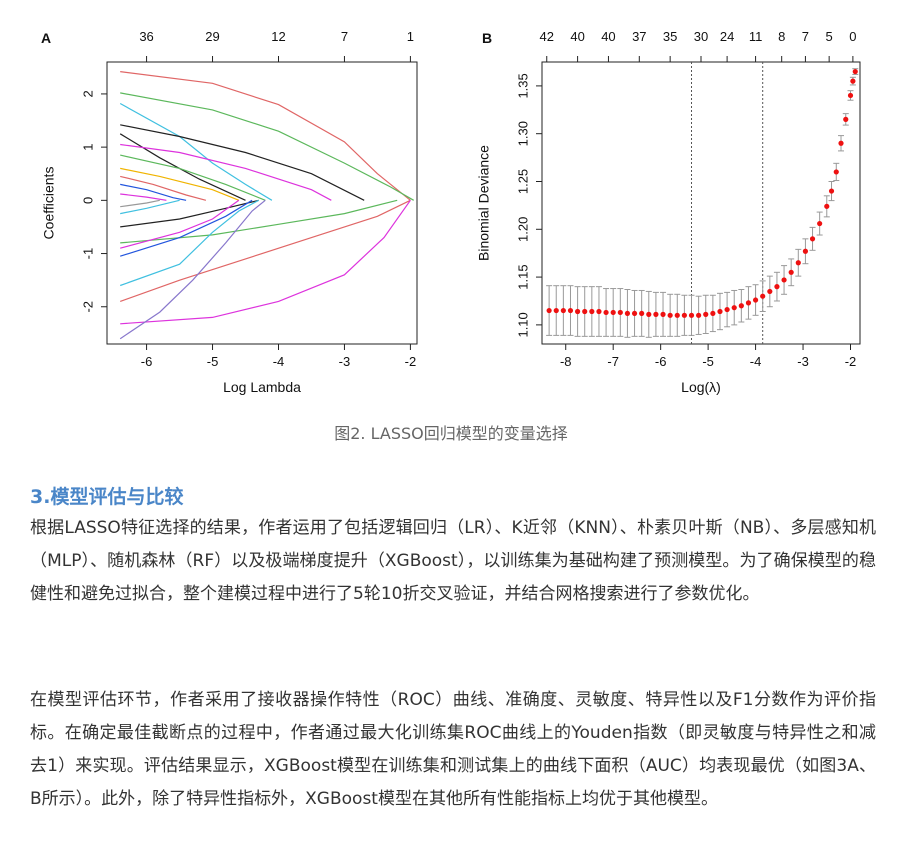 This screenshot has width=902, height=866. I want to click on y-tick-label: 1, so click(87, 147).